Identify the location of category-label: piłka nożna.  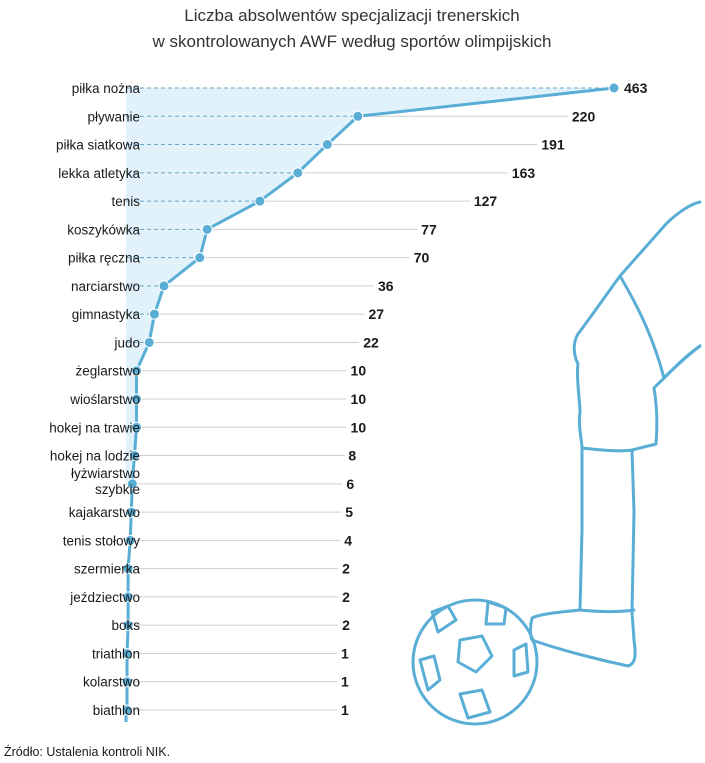
(106, 88).